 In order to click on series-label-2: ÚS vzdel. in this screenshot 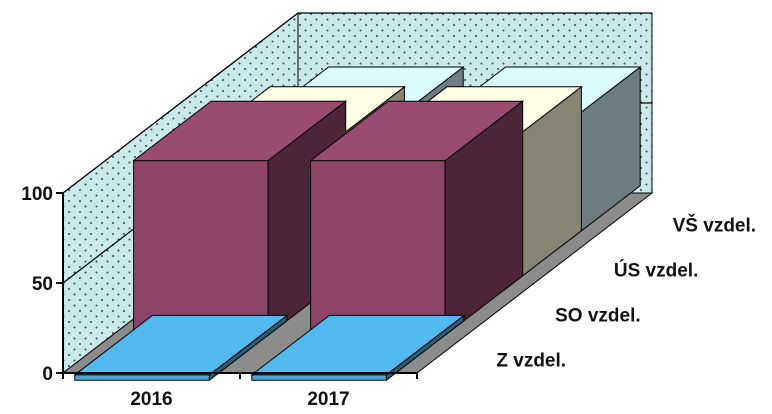, I will do `click(656, 271)`.